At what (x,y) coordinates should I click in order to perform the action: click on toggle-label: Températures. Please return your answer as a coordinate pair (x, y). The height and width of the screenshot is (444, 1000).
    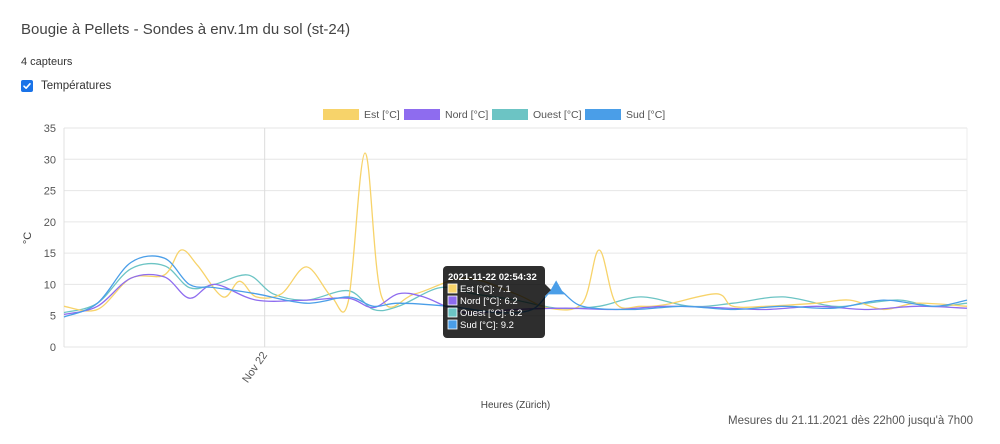
    Looking at the image, I should click on (76, 86).